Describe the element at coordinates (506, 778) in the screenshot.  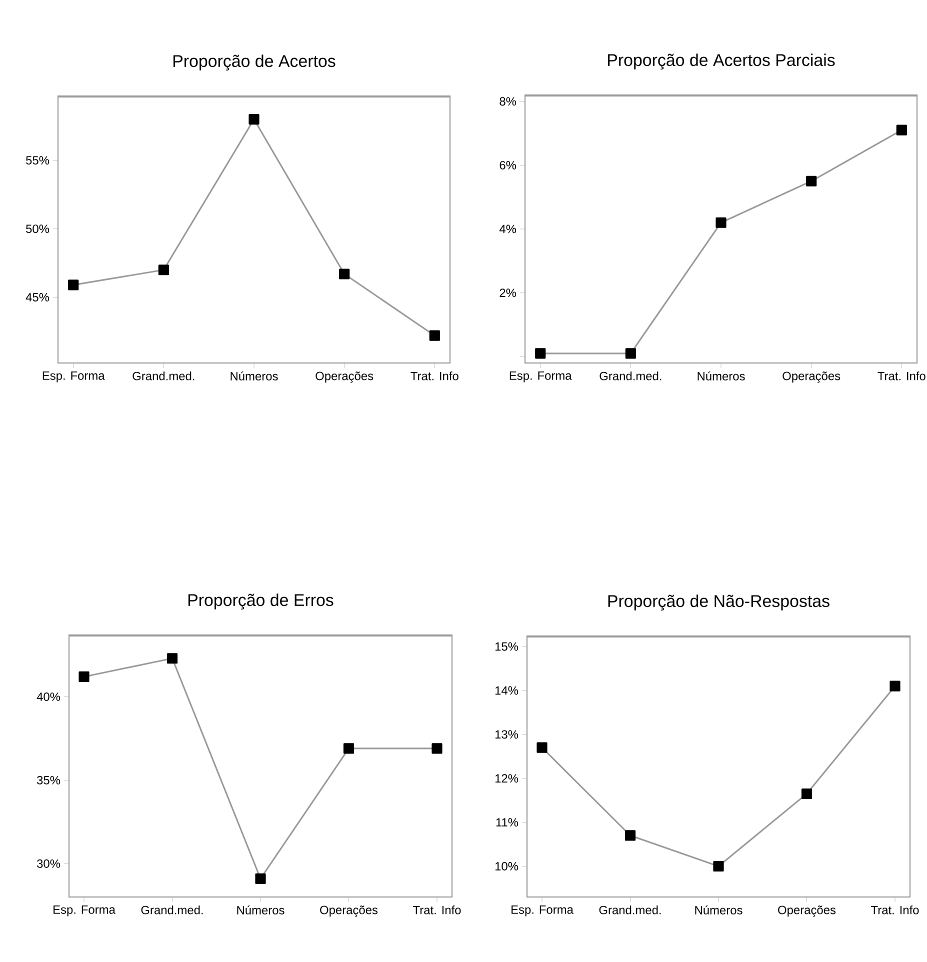
I see `y-tick-label: 12%` at that location.